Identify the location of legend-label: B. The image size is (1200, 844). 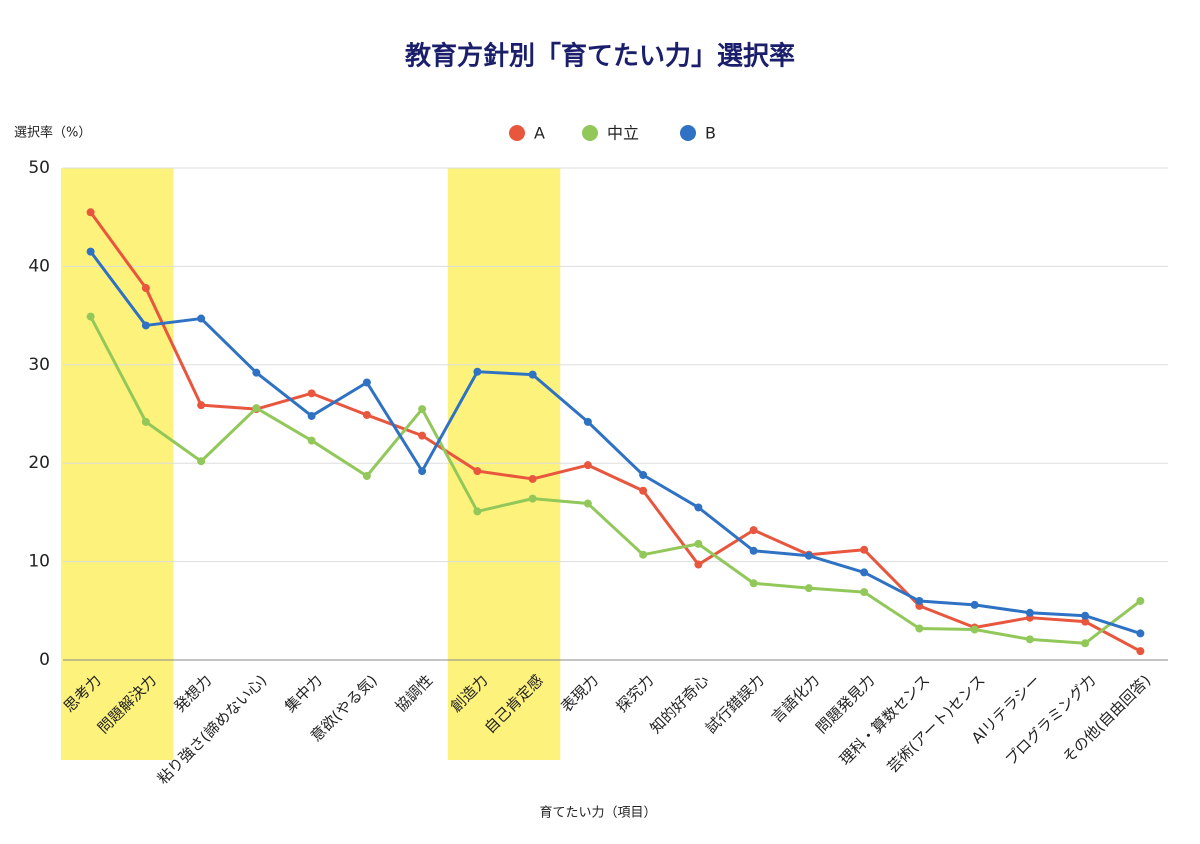
(710, 133).